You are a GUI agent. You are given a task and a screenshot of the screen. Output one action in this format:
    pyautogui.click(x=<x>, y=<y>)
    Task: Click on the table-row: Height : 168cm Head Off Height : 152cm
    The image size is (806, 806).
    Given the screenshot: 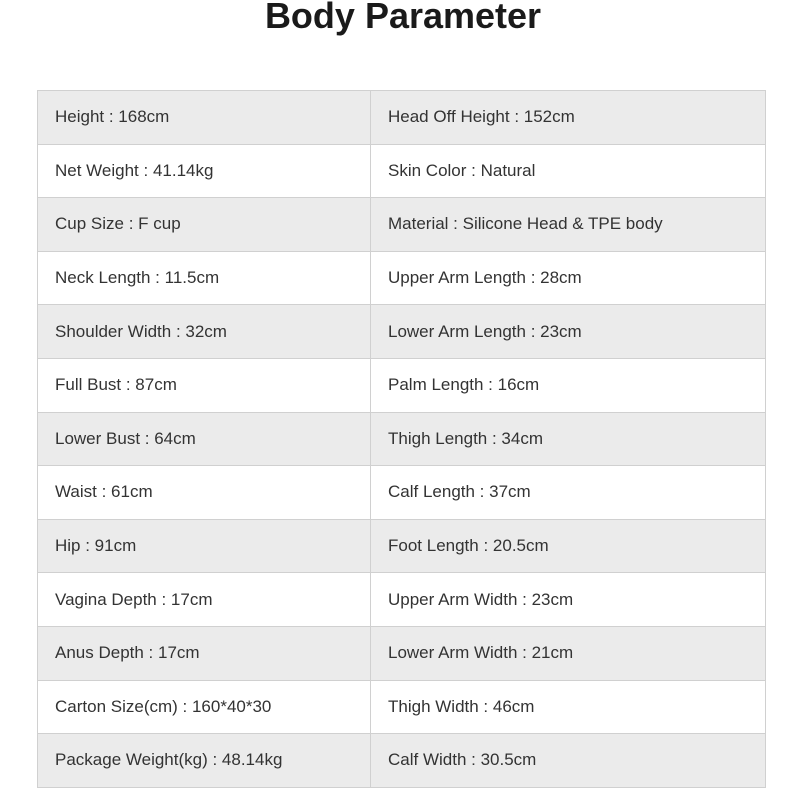 What is the action you would take?
    pyautogui.click(x=401, y=117)
    